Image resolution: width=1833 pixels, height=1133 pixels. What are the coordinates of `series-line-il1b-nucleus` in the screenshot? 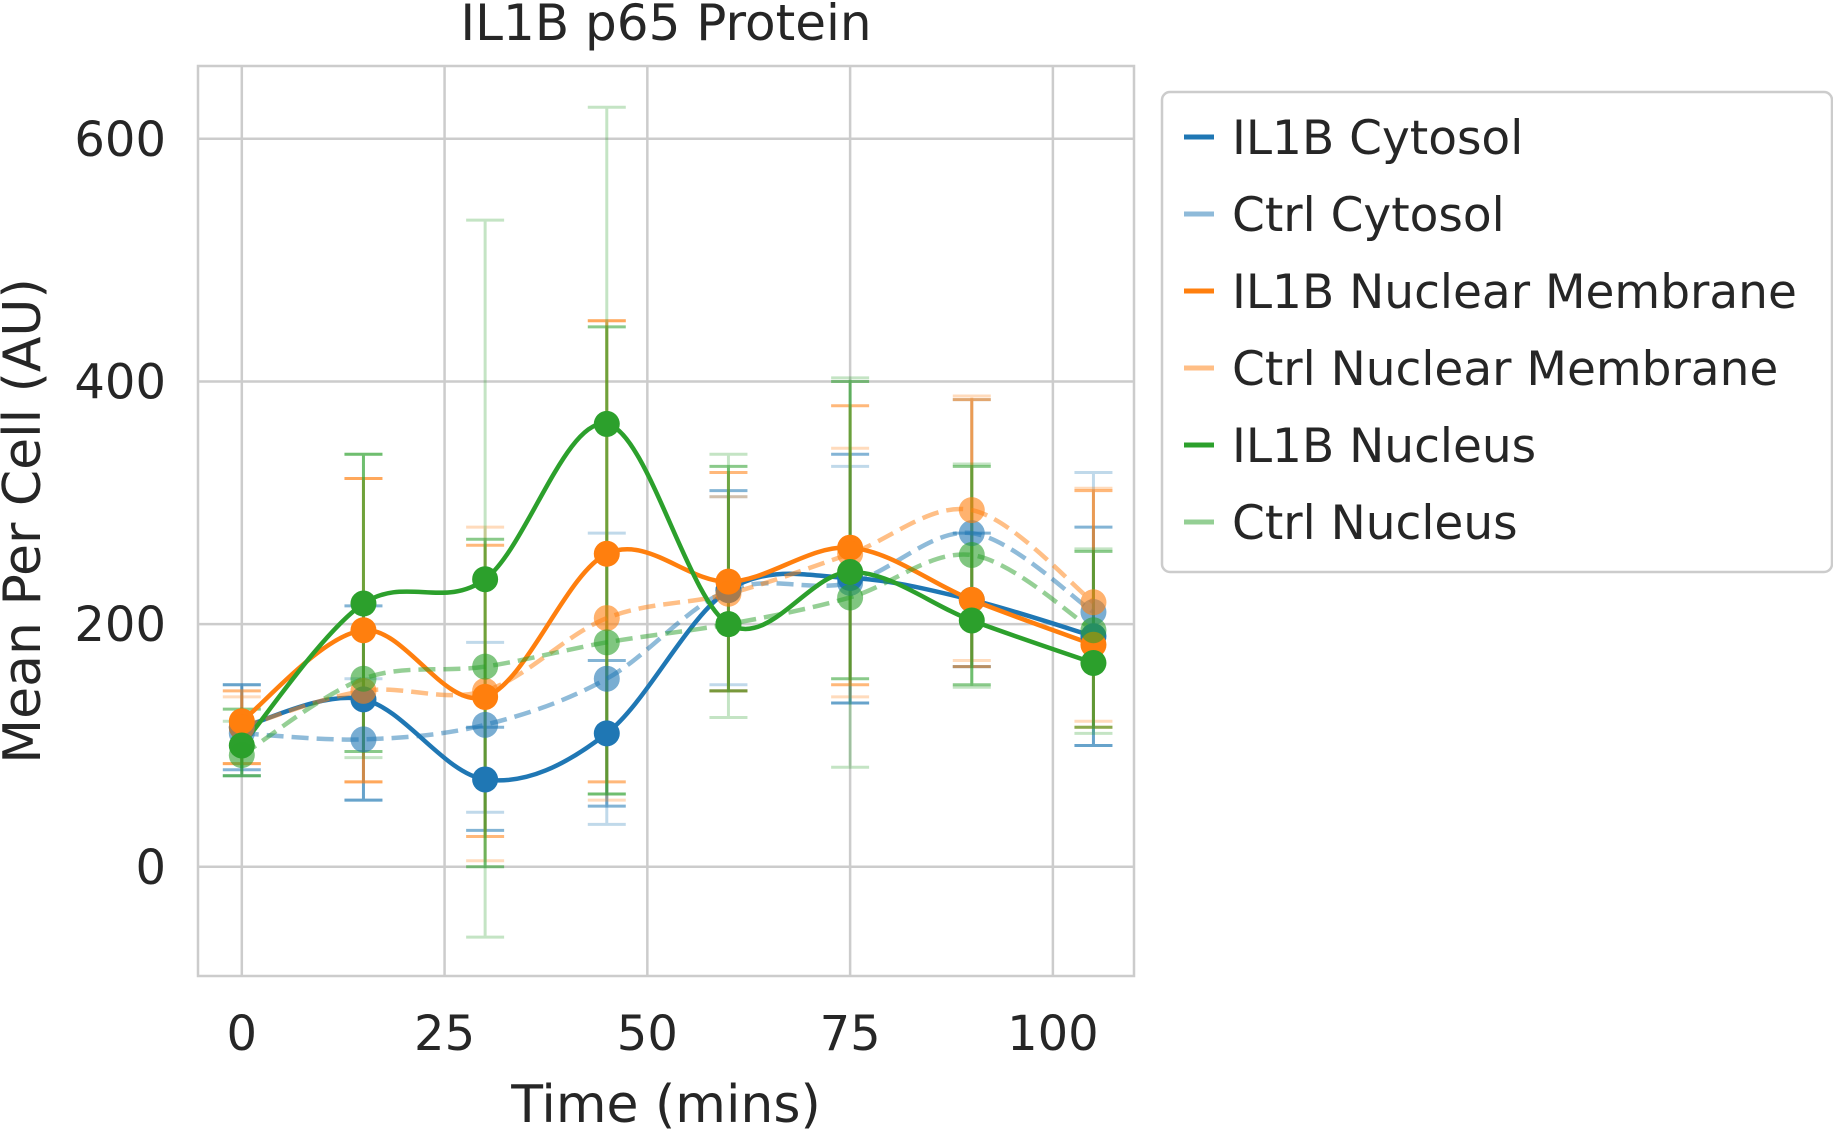 It's located at (667, 584).